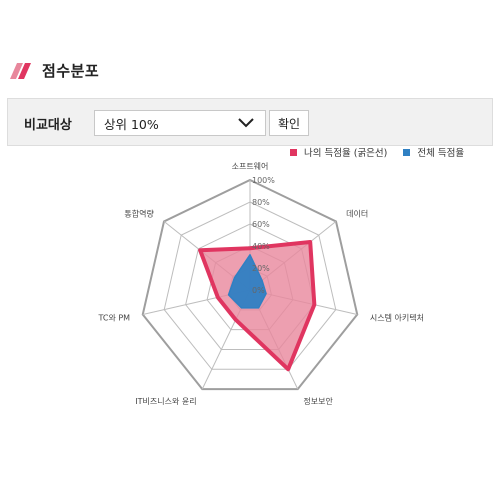 Image resolution: width=500 pixels, height=500 pixels. I want to click on radial-tick-label: 100%, so click(263, 180).